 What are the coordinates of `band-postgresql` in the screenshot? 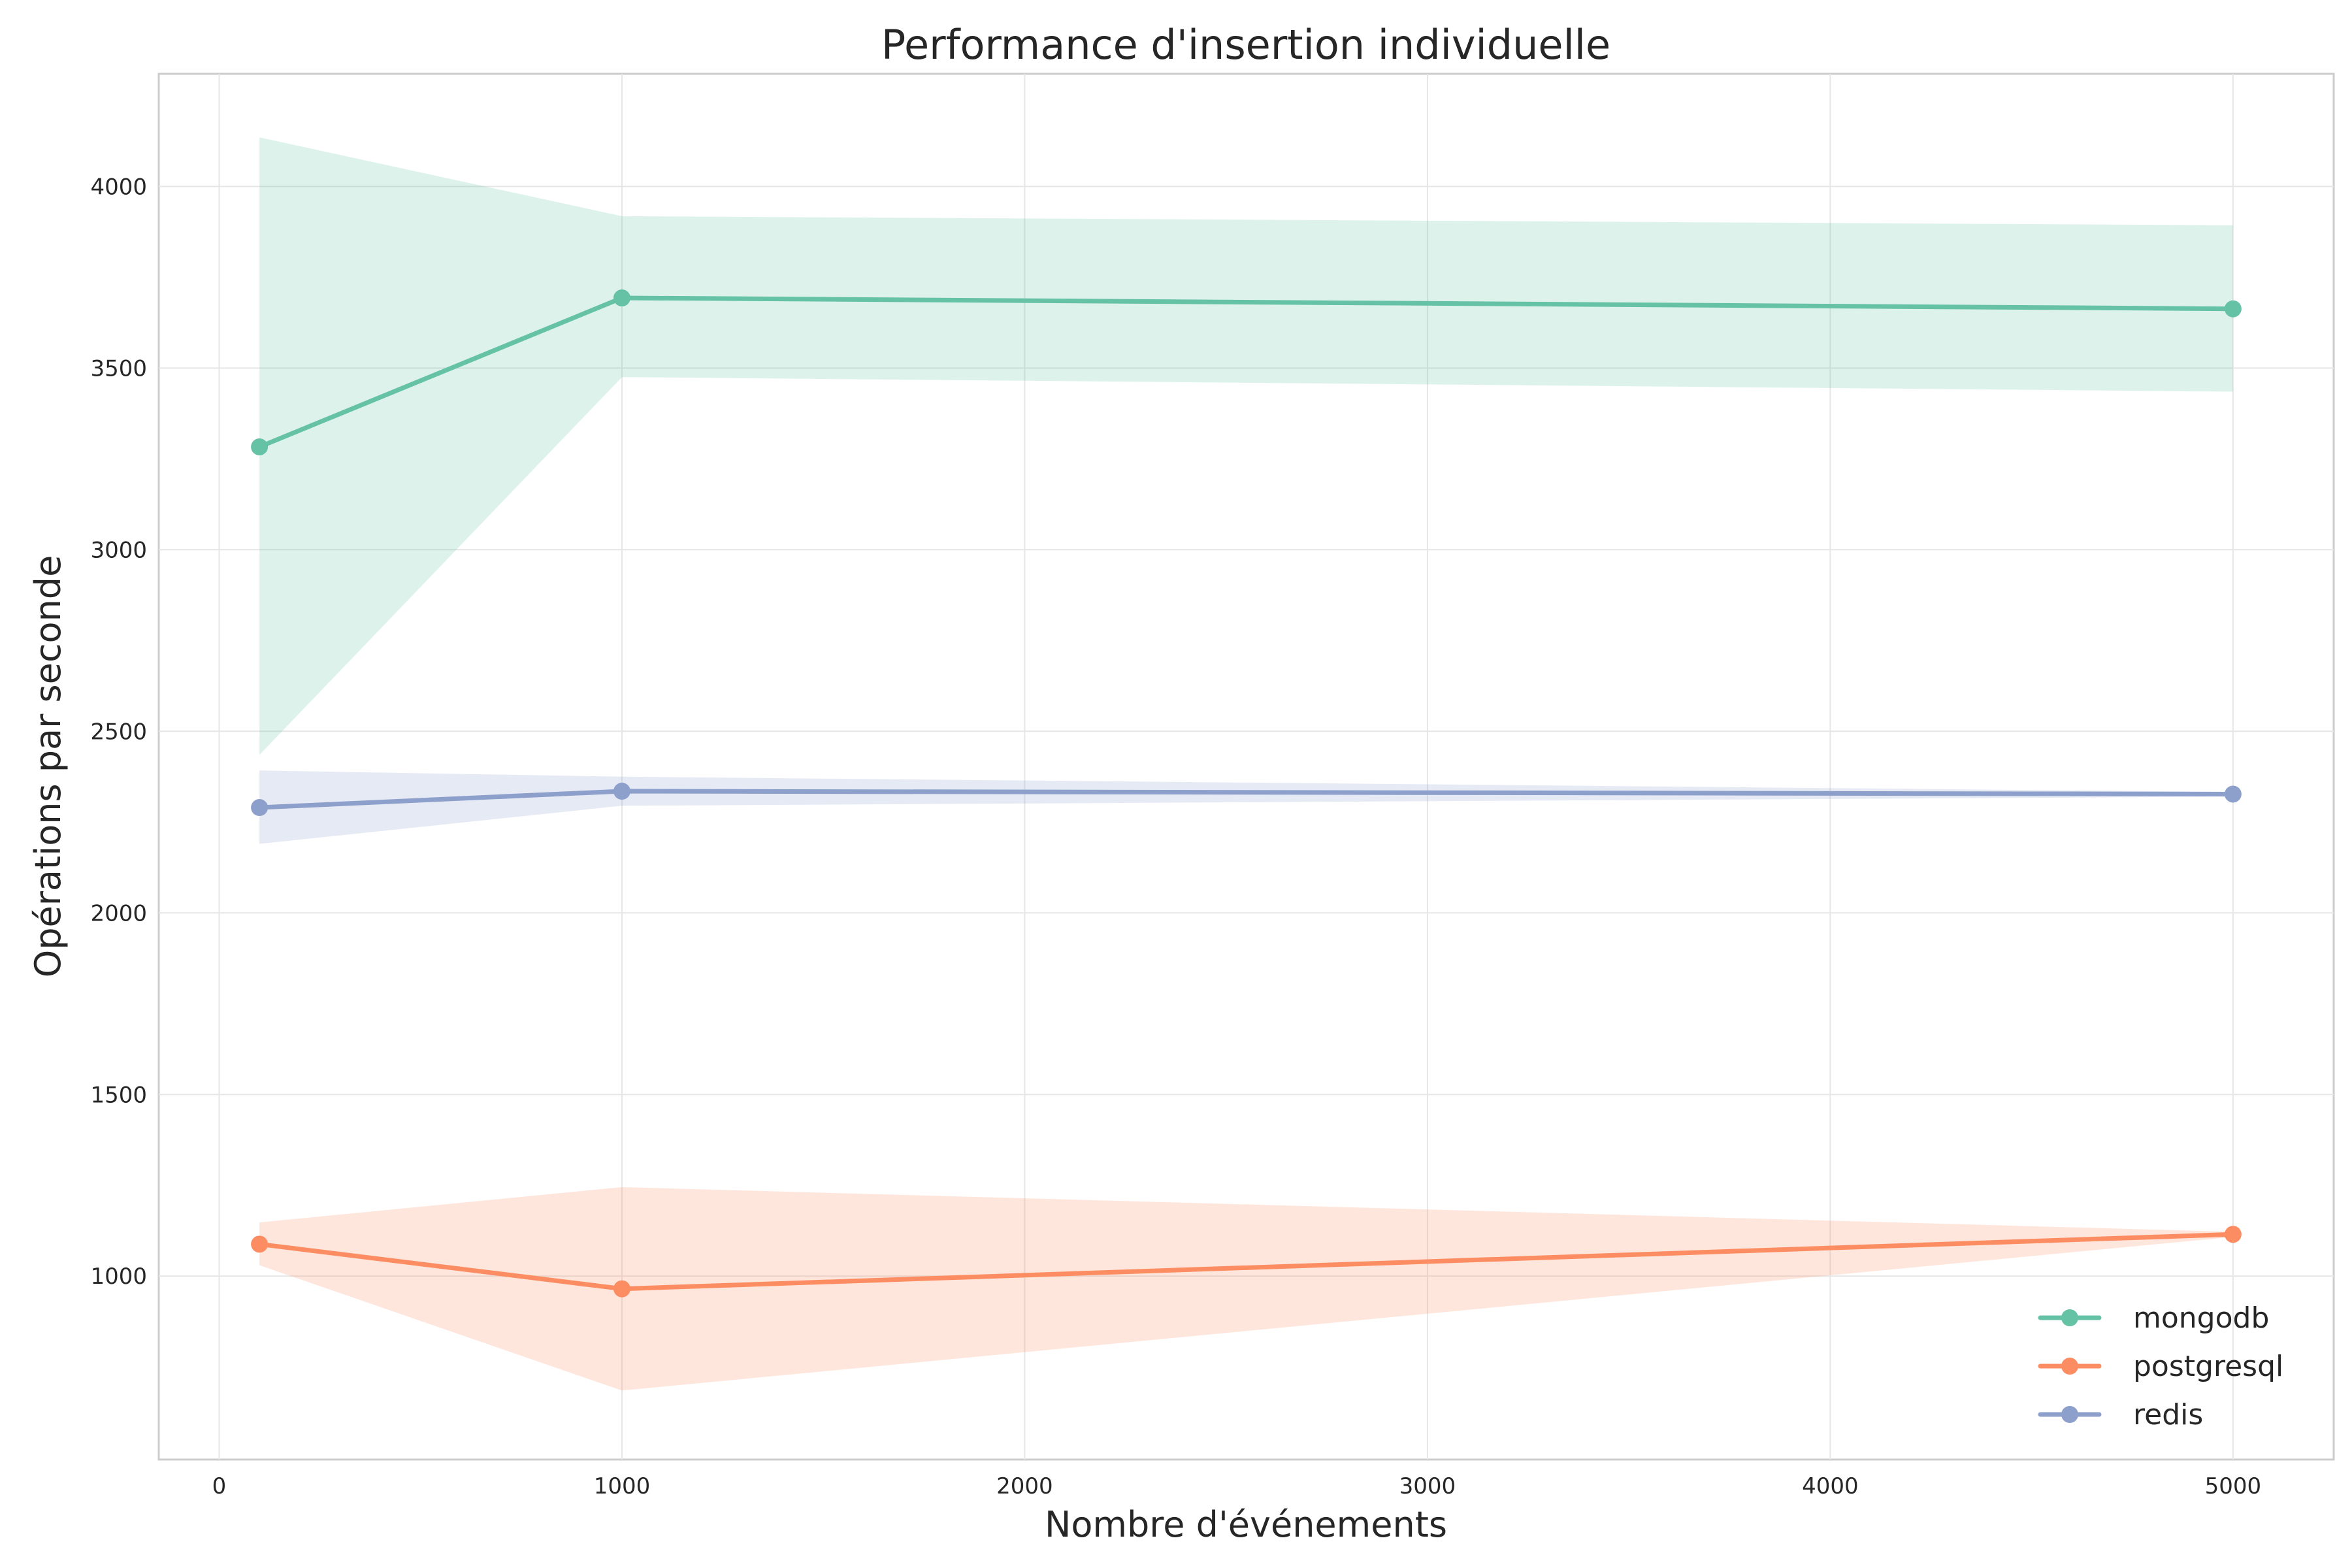 It's located at (1246, 1289).